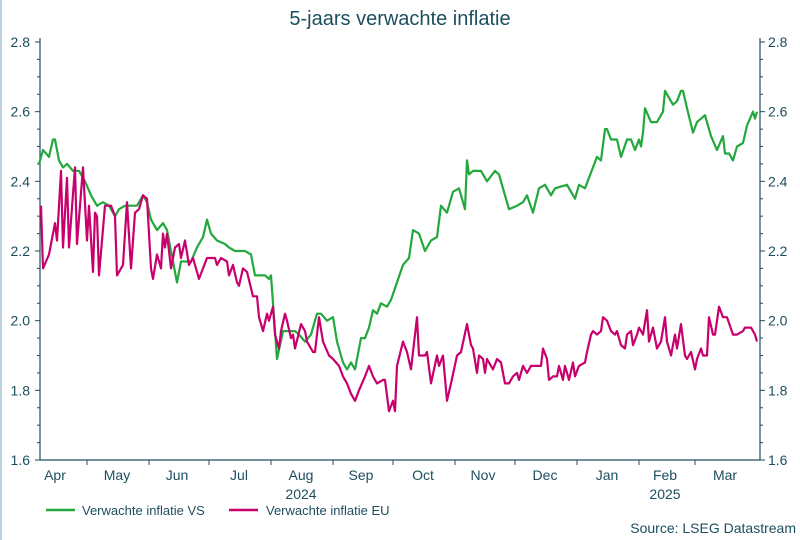 The height and width of the screenshot is (540, 800). Describe the element at coordinates (545, 475) in the screenshot. I see `x-tick-label: Dec` at that location.